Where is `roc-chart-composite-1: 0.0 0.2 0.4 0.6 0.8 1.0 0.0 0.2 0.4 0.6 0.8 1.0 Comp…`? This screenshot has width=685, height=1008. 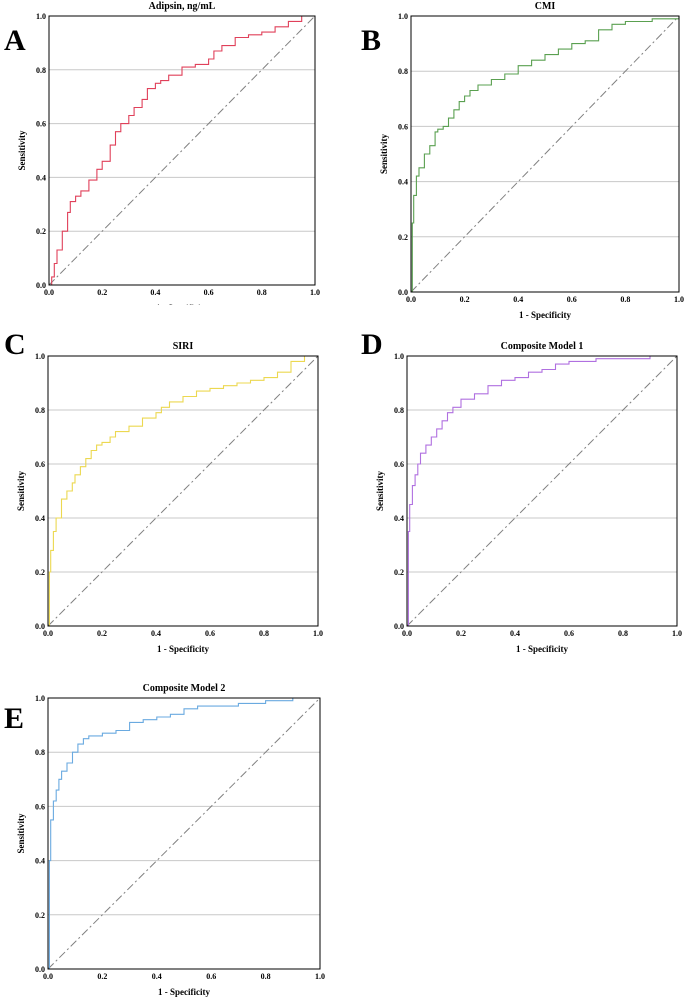 roc-chart-composite-1: 0.0 0.2 0.4 0.6 0.8 1.0 0.0 0.2 0.4 0.6 0.8 1.0 Comp… is located at coordinates (528, 497).